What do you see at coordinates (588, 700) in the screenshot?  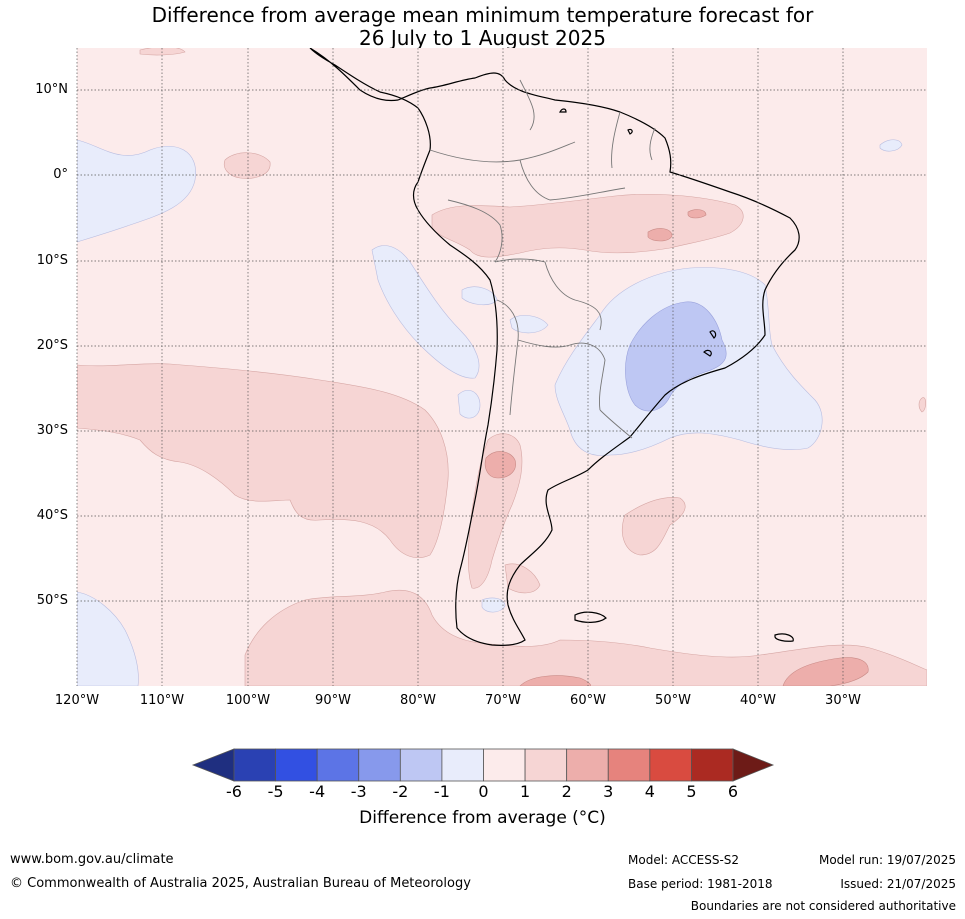 I see `lon-label-60w: 60°W` at bounding box center [588, 700].